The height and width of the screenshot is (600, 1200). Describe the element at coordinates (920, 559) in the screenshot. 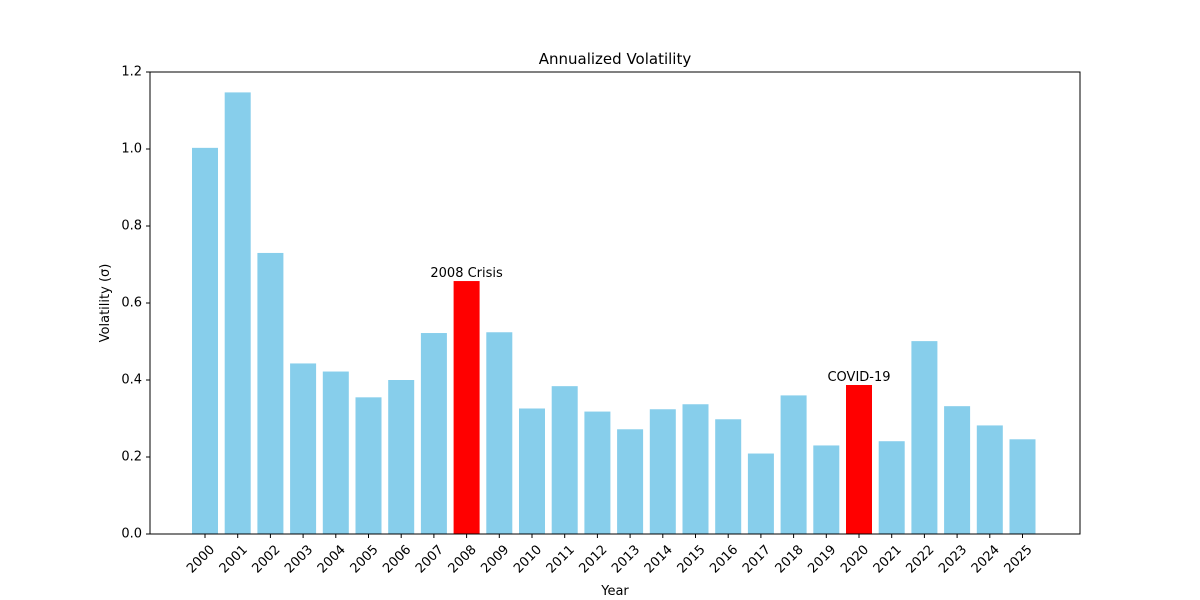

I see `x-tick-label-2022: 2022` at that location.